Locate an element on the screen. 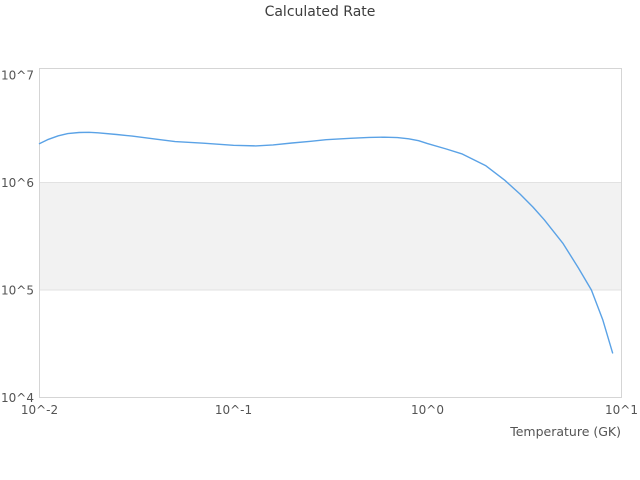  x-tick-label-1e0: 10^0 is located at coordinates (427, 410).